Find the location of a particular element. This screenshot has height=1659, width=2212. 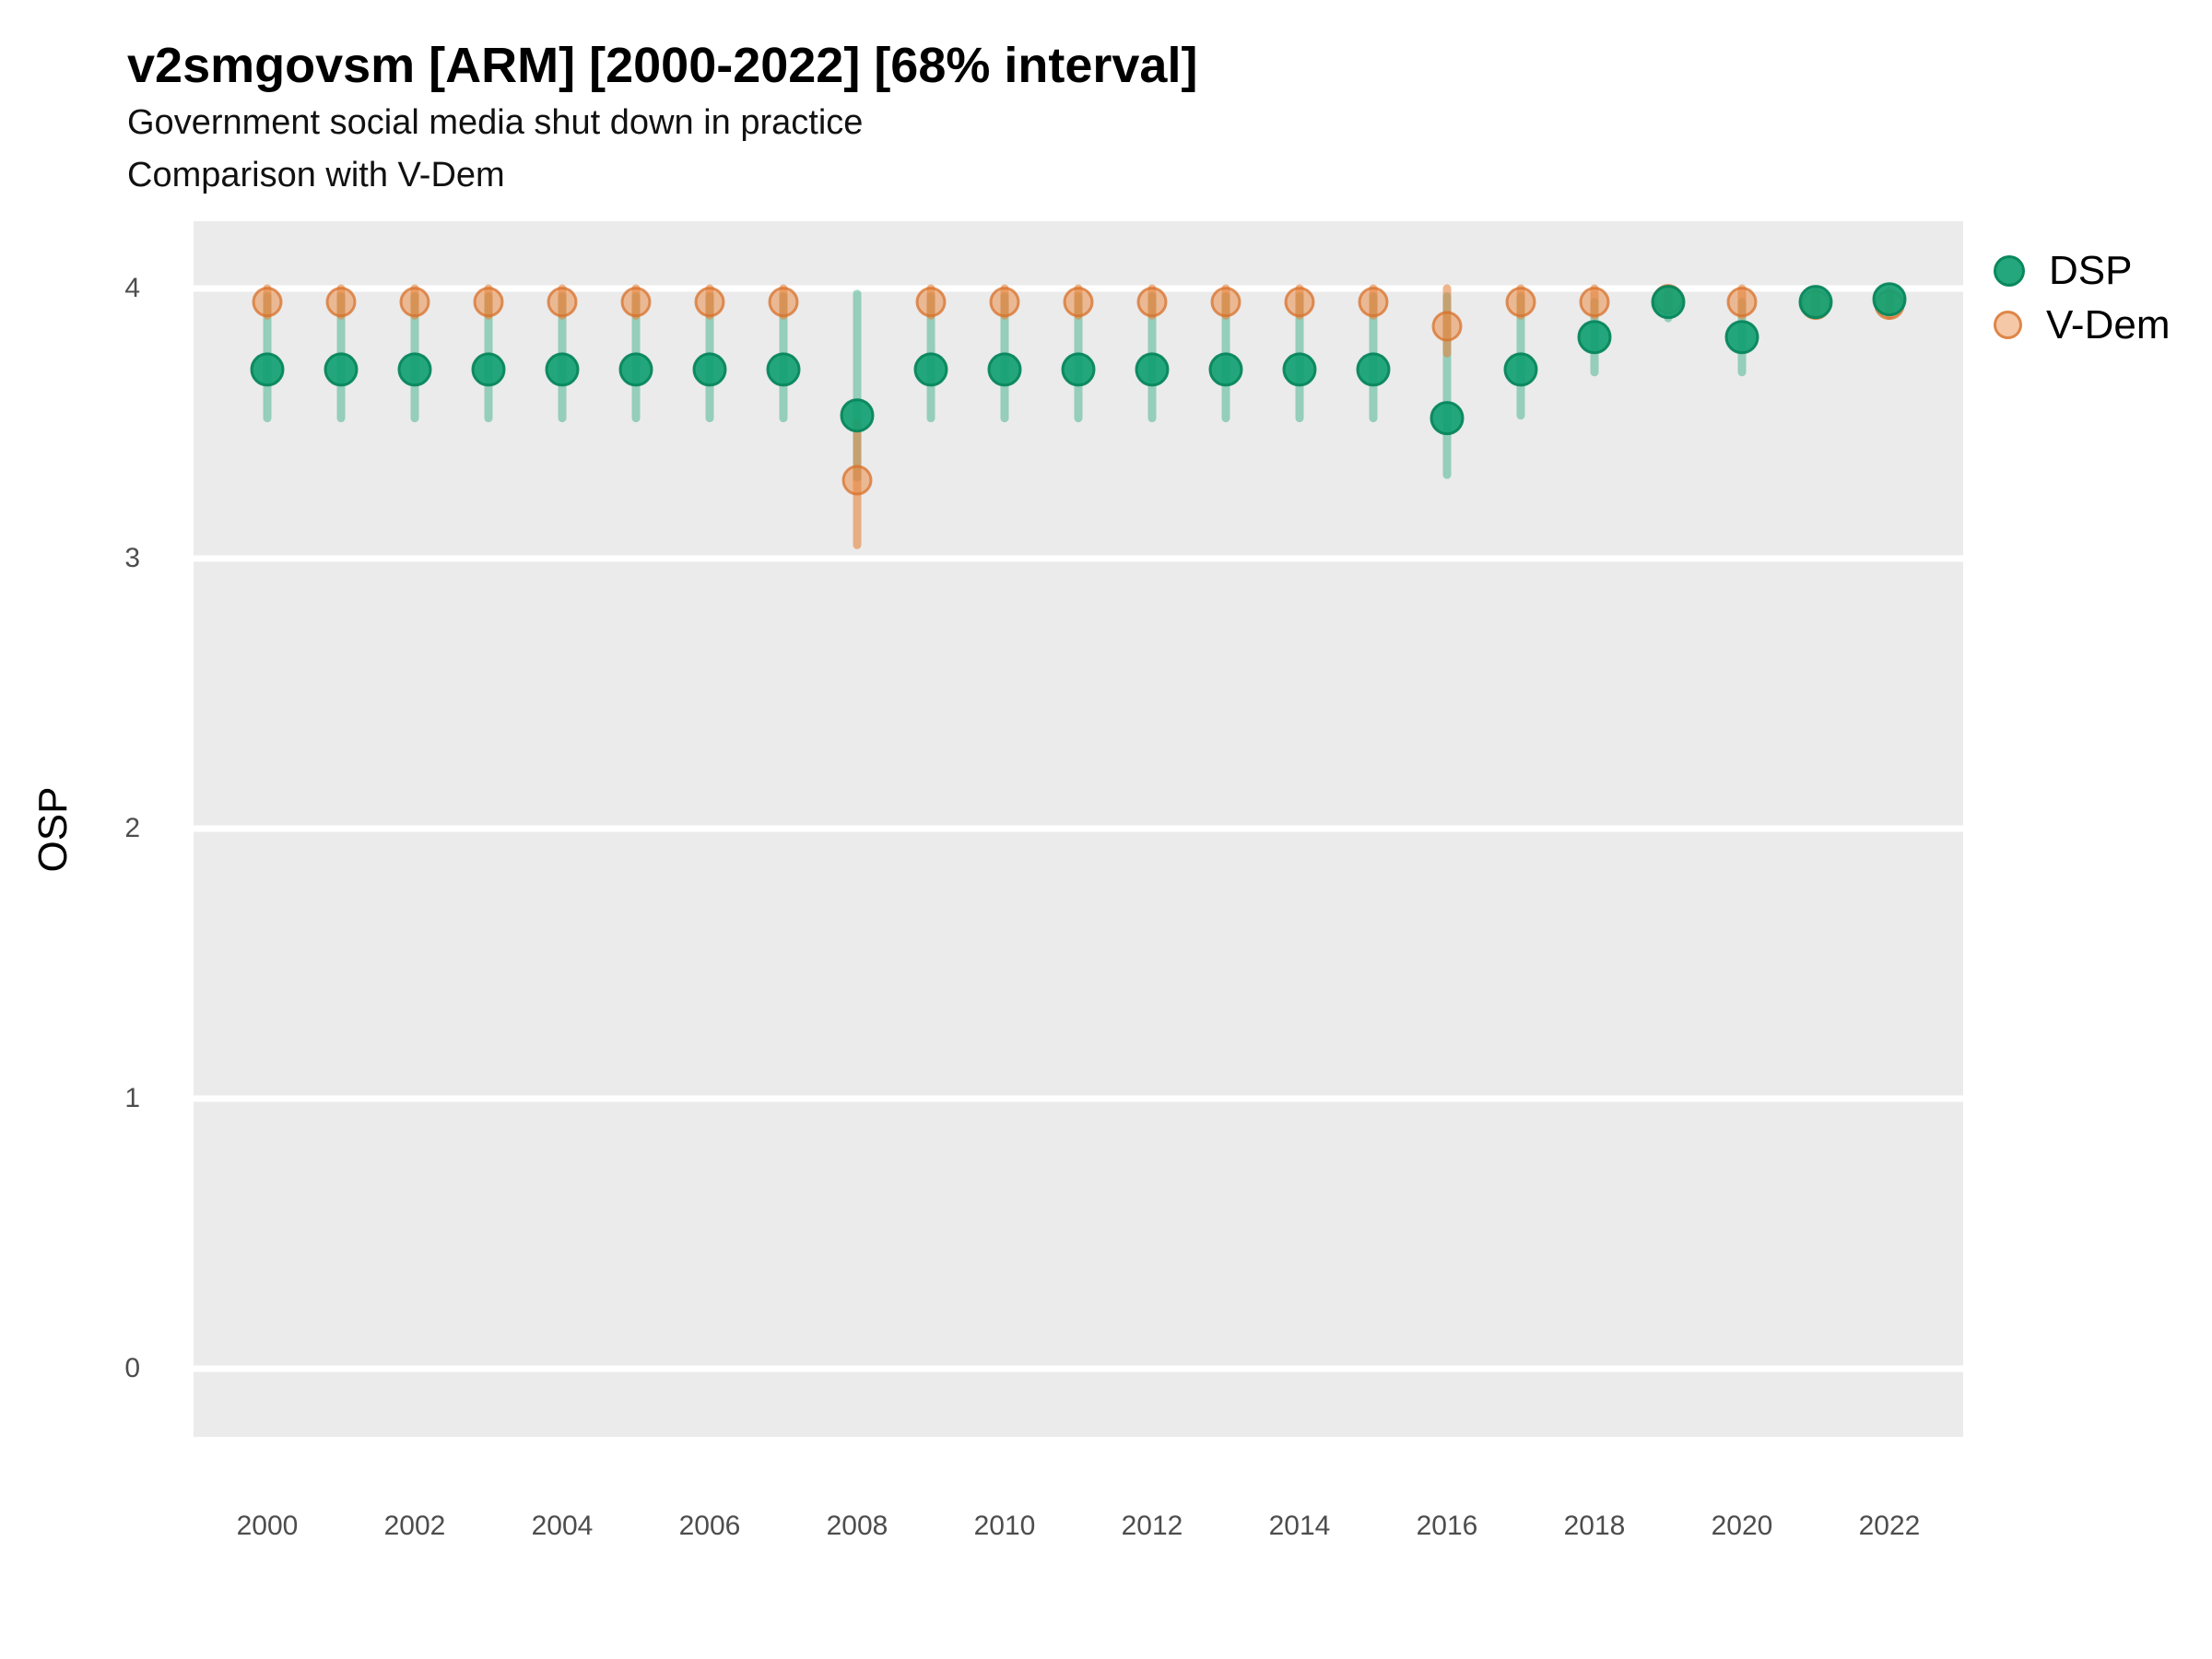

x-tick-label-2010: 2010 is located at coordinates (1004, 1526).